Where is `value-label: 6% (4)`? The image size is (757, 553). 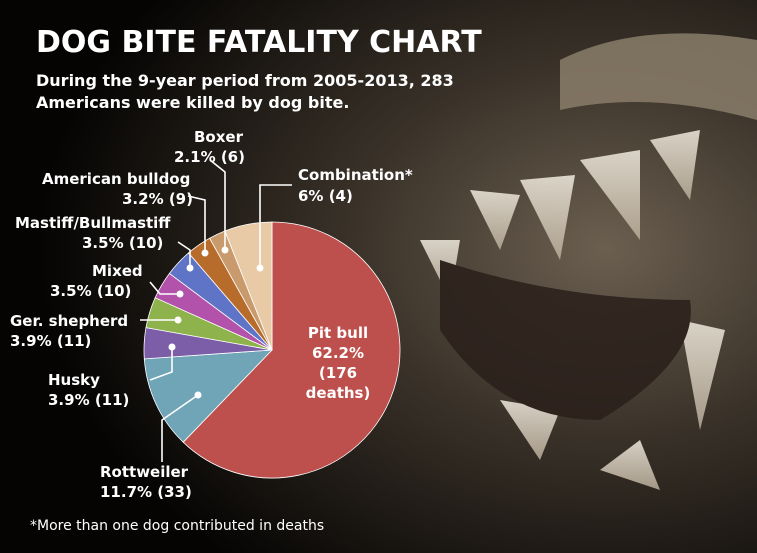
value-label: 6% (4) is located at coordinates (325, 196).